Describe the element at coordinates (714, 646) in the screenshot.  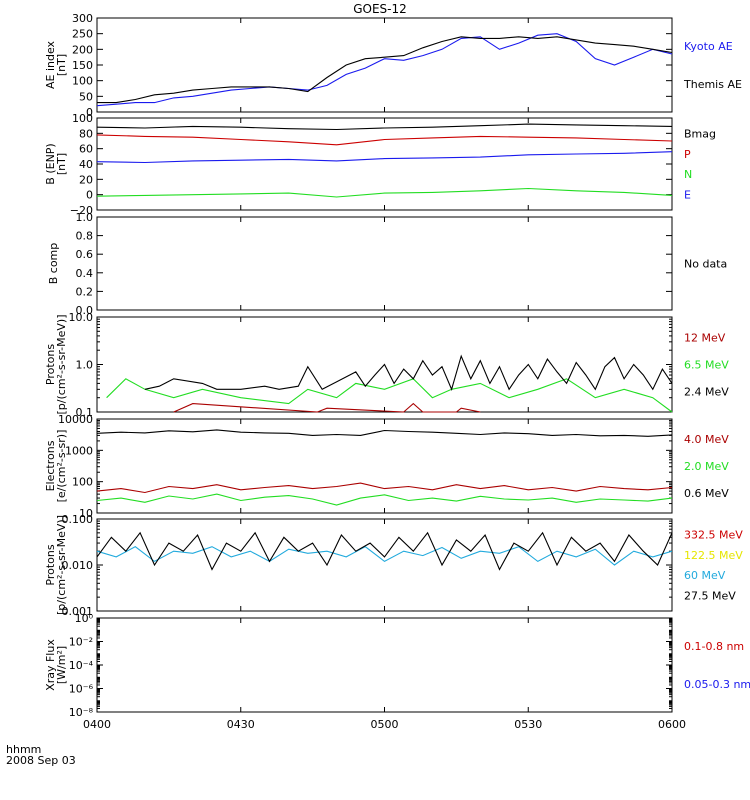
I see `legend-label: 0.1-0.8 nm` at that location.